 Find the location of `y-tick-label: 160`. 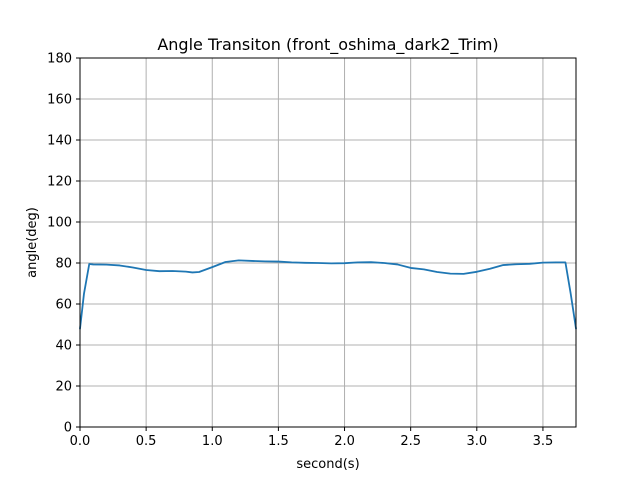

y-tick-label: 160 is located at coordinates (59, 100).